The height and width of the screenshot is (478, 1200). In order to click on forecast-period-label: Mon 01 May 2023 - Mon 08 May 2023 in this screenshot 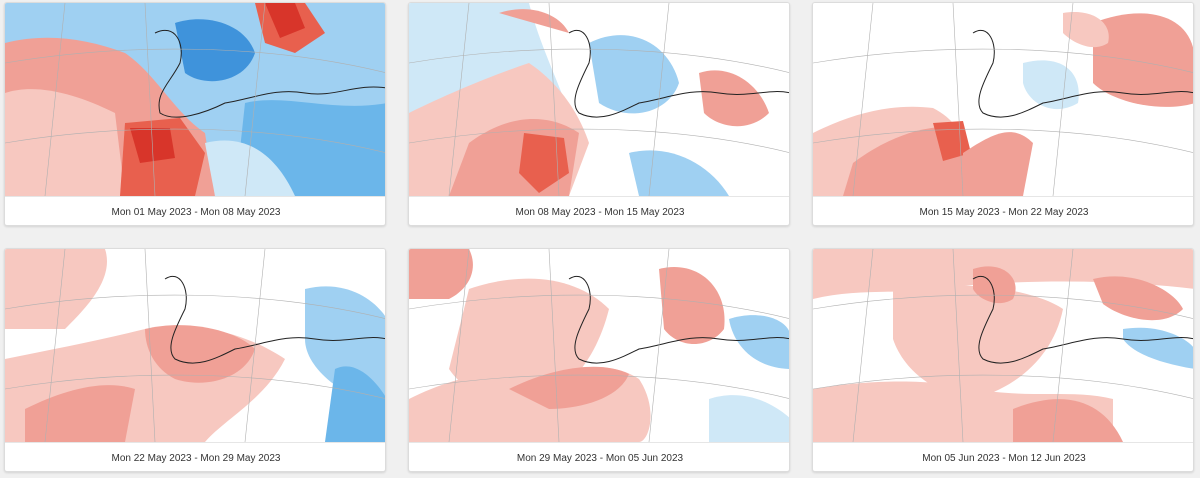, I will do `click(195, 210)`.